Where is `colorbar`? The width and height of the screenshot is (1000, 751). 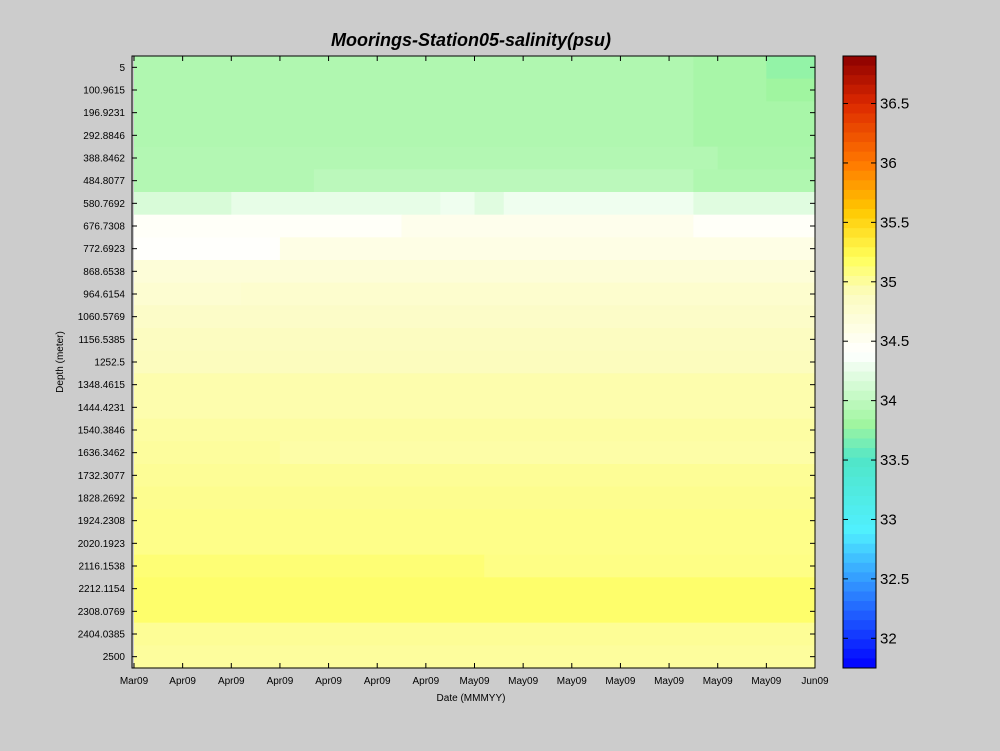 colorbar is located at coordinates (859, 362).